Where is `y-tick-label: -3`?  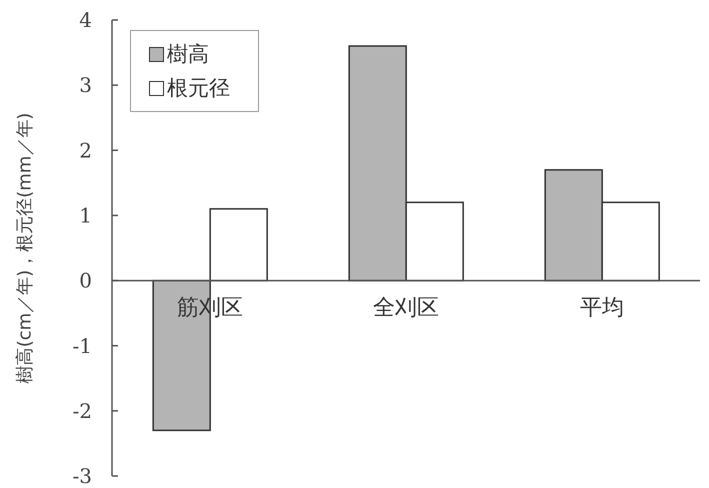 y-tick-label: -3 is located at coordinates (82, 476).